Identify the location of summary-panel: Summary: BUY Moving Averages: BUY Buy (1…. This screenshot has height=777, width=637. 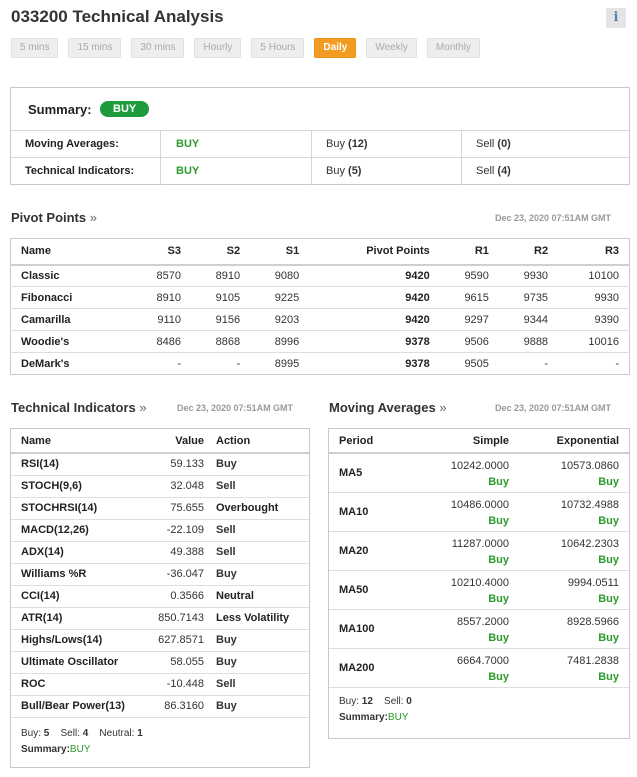
(320, 136).